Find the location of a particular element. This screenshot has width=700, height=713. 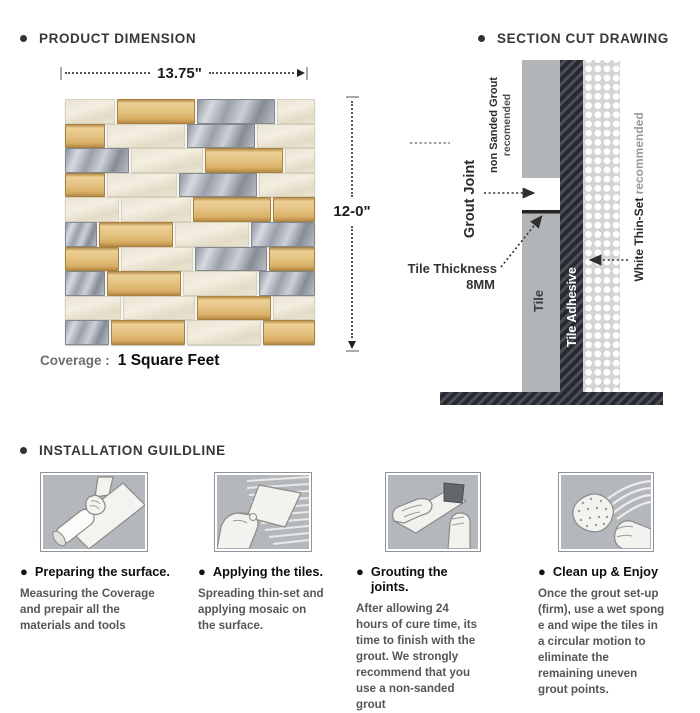

installation-title: INSTALLATION GUILDLINE is located at coordinates (123, 450).